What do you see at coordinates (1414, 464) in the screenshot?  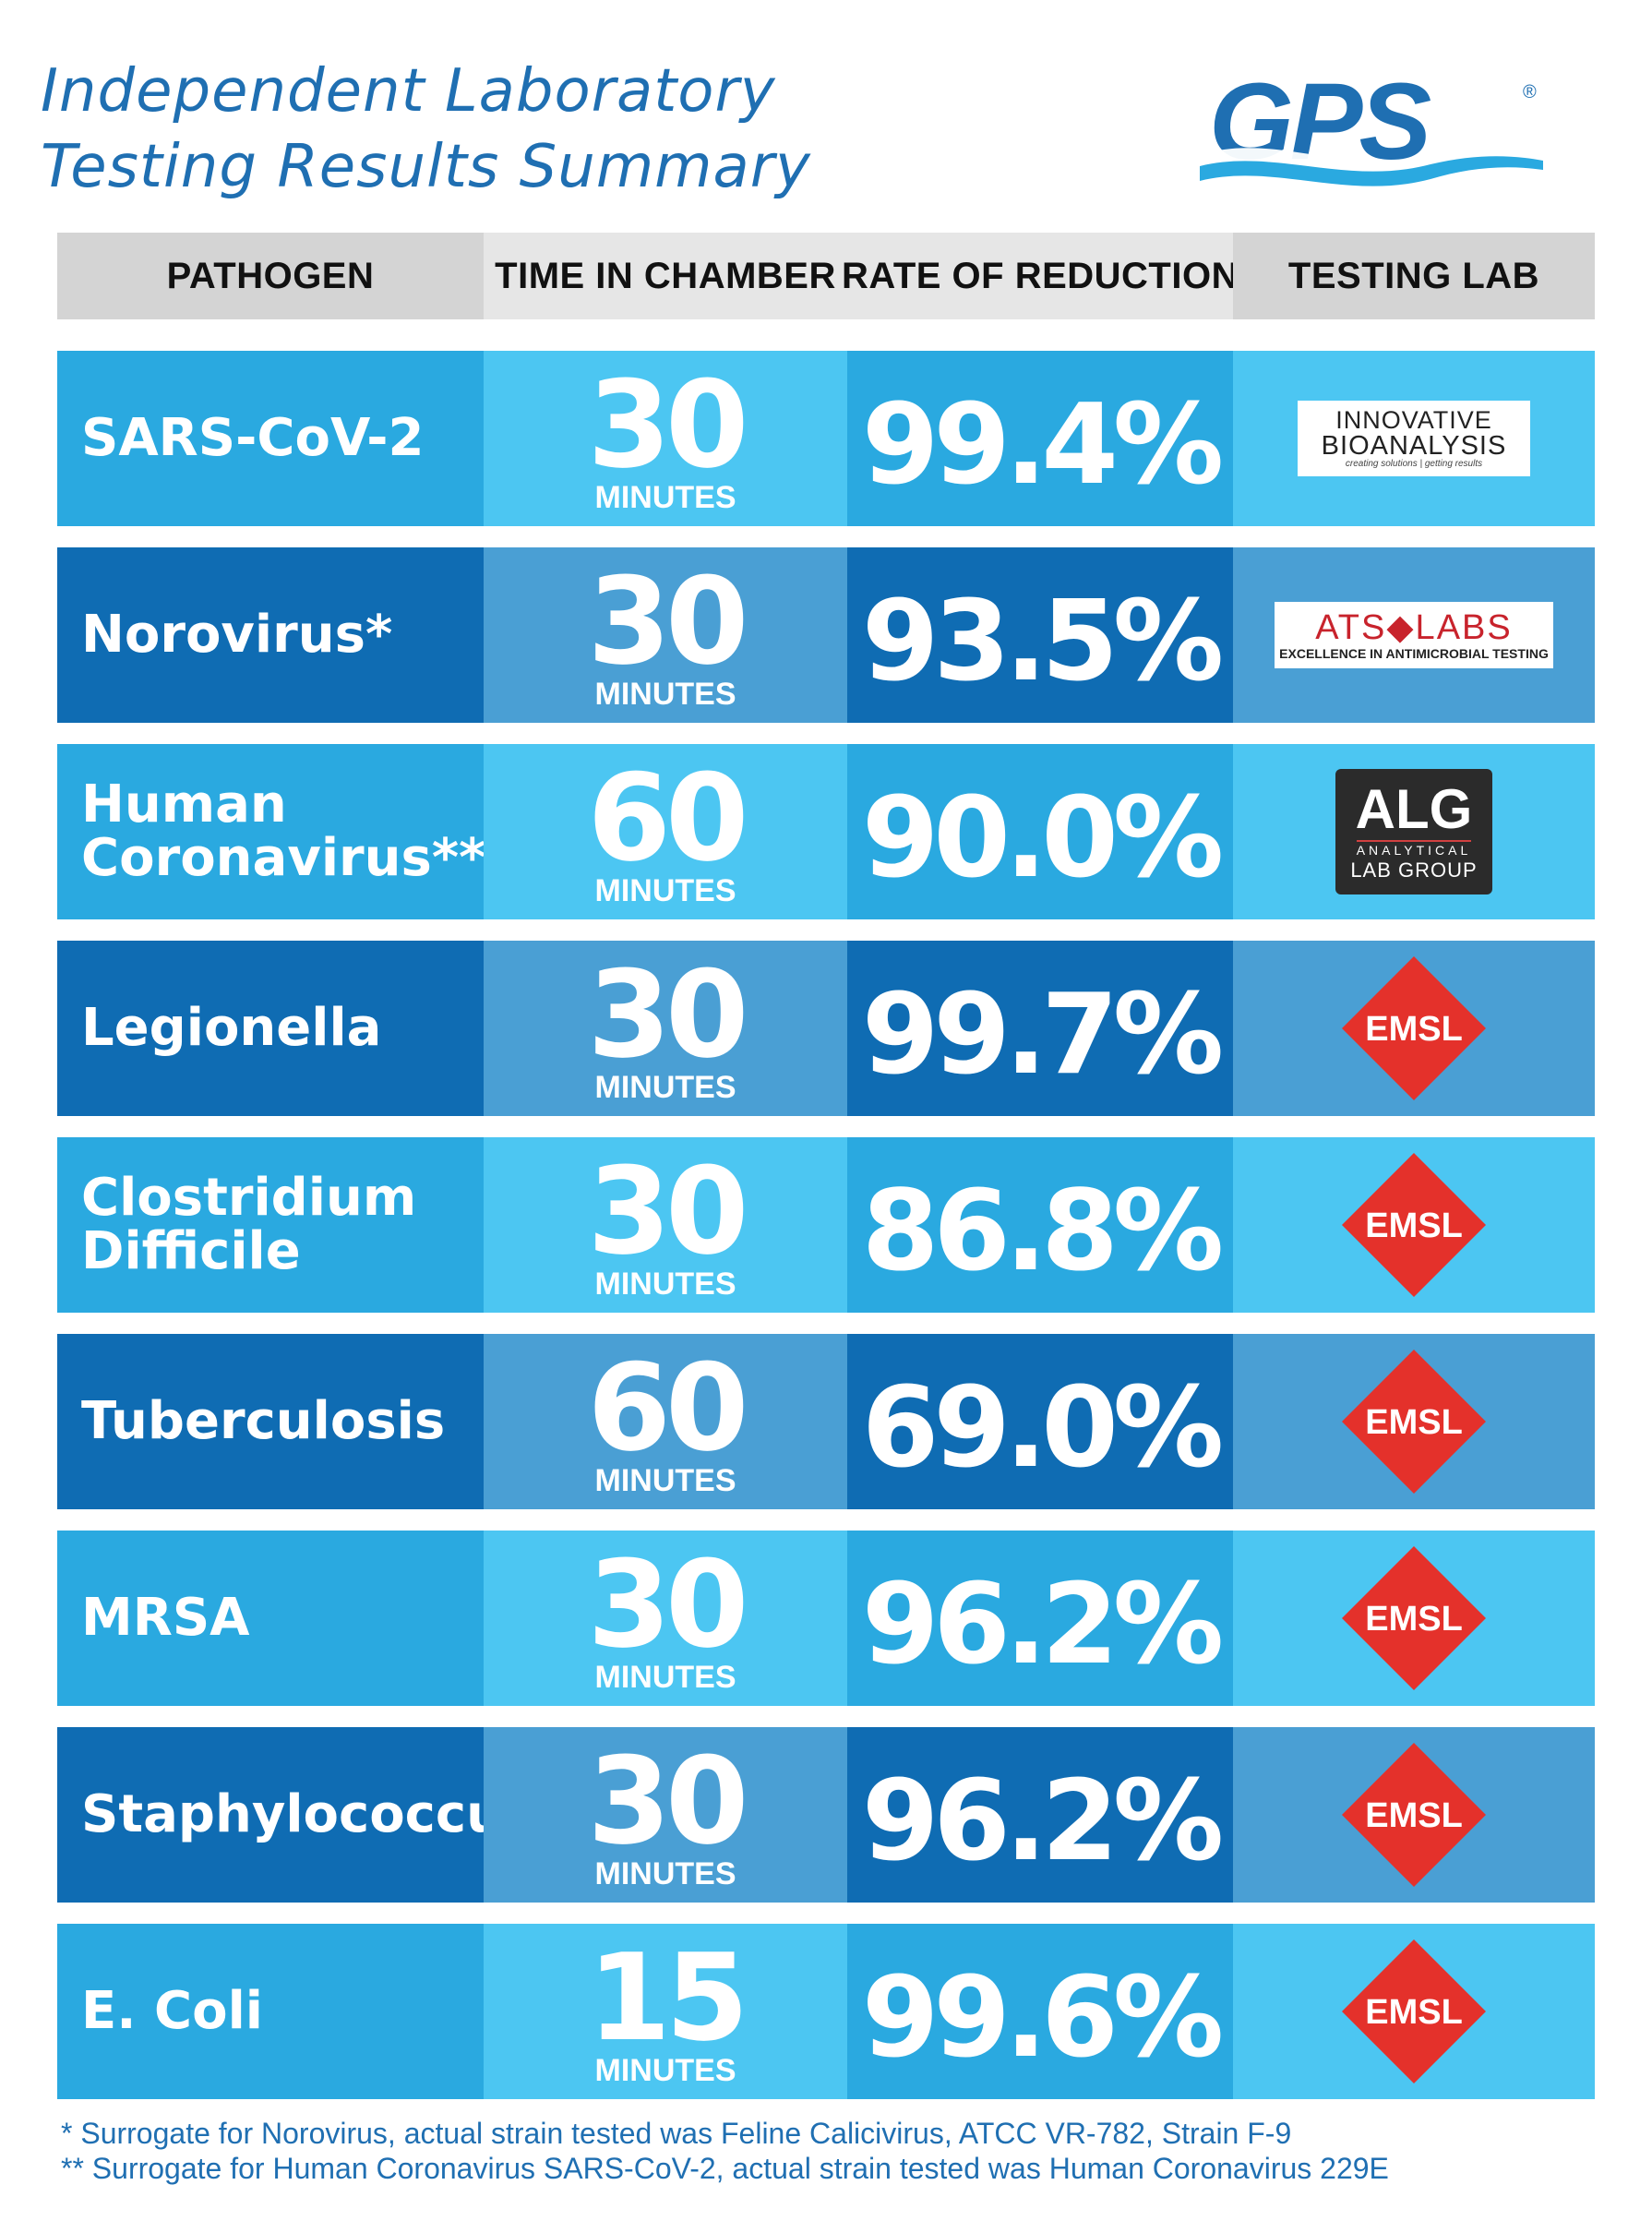 I see `lab-logo-tagline: creating solutions | getting results` at bounding box center [1414, 464].